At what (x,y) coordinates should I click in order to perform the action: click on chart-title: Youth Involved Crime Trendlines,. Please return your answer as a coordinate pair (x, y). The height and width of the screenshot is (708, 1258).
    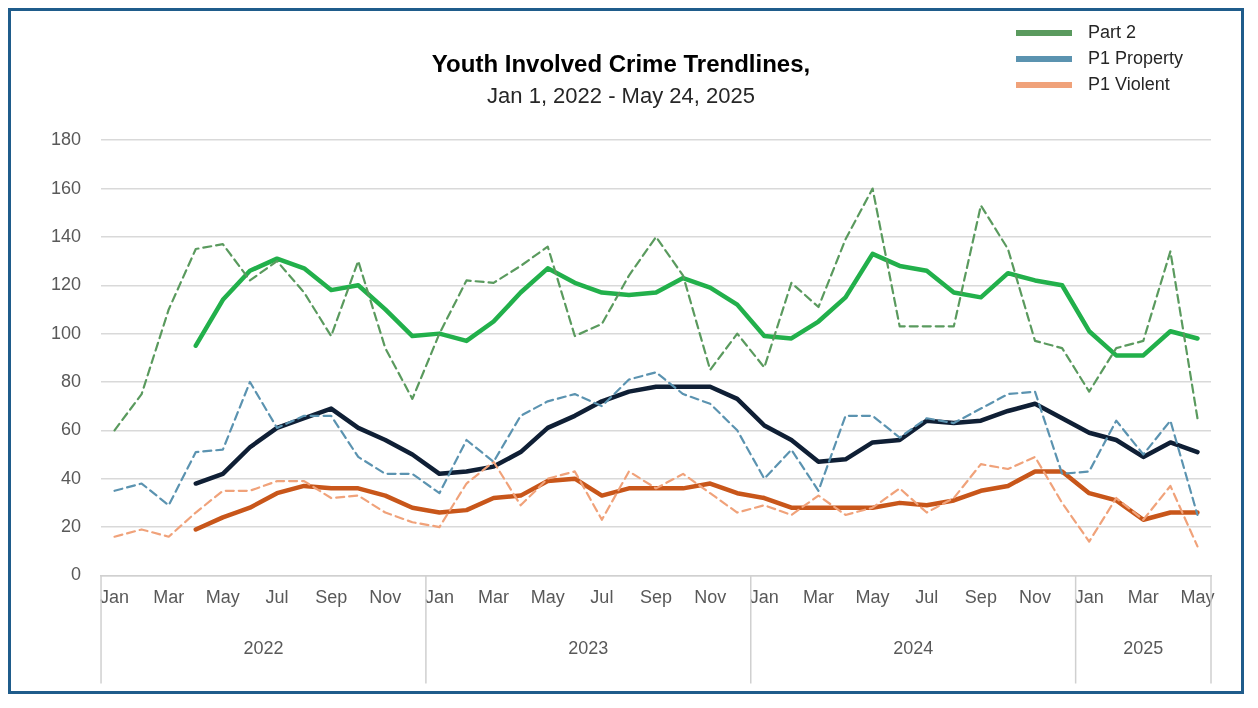
    Looking at the image, I should click on (621, 64).